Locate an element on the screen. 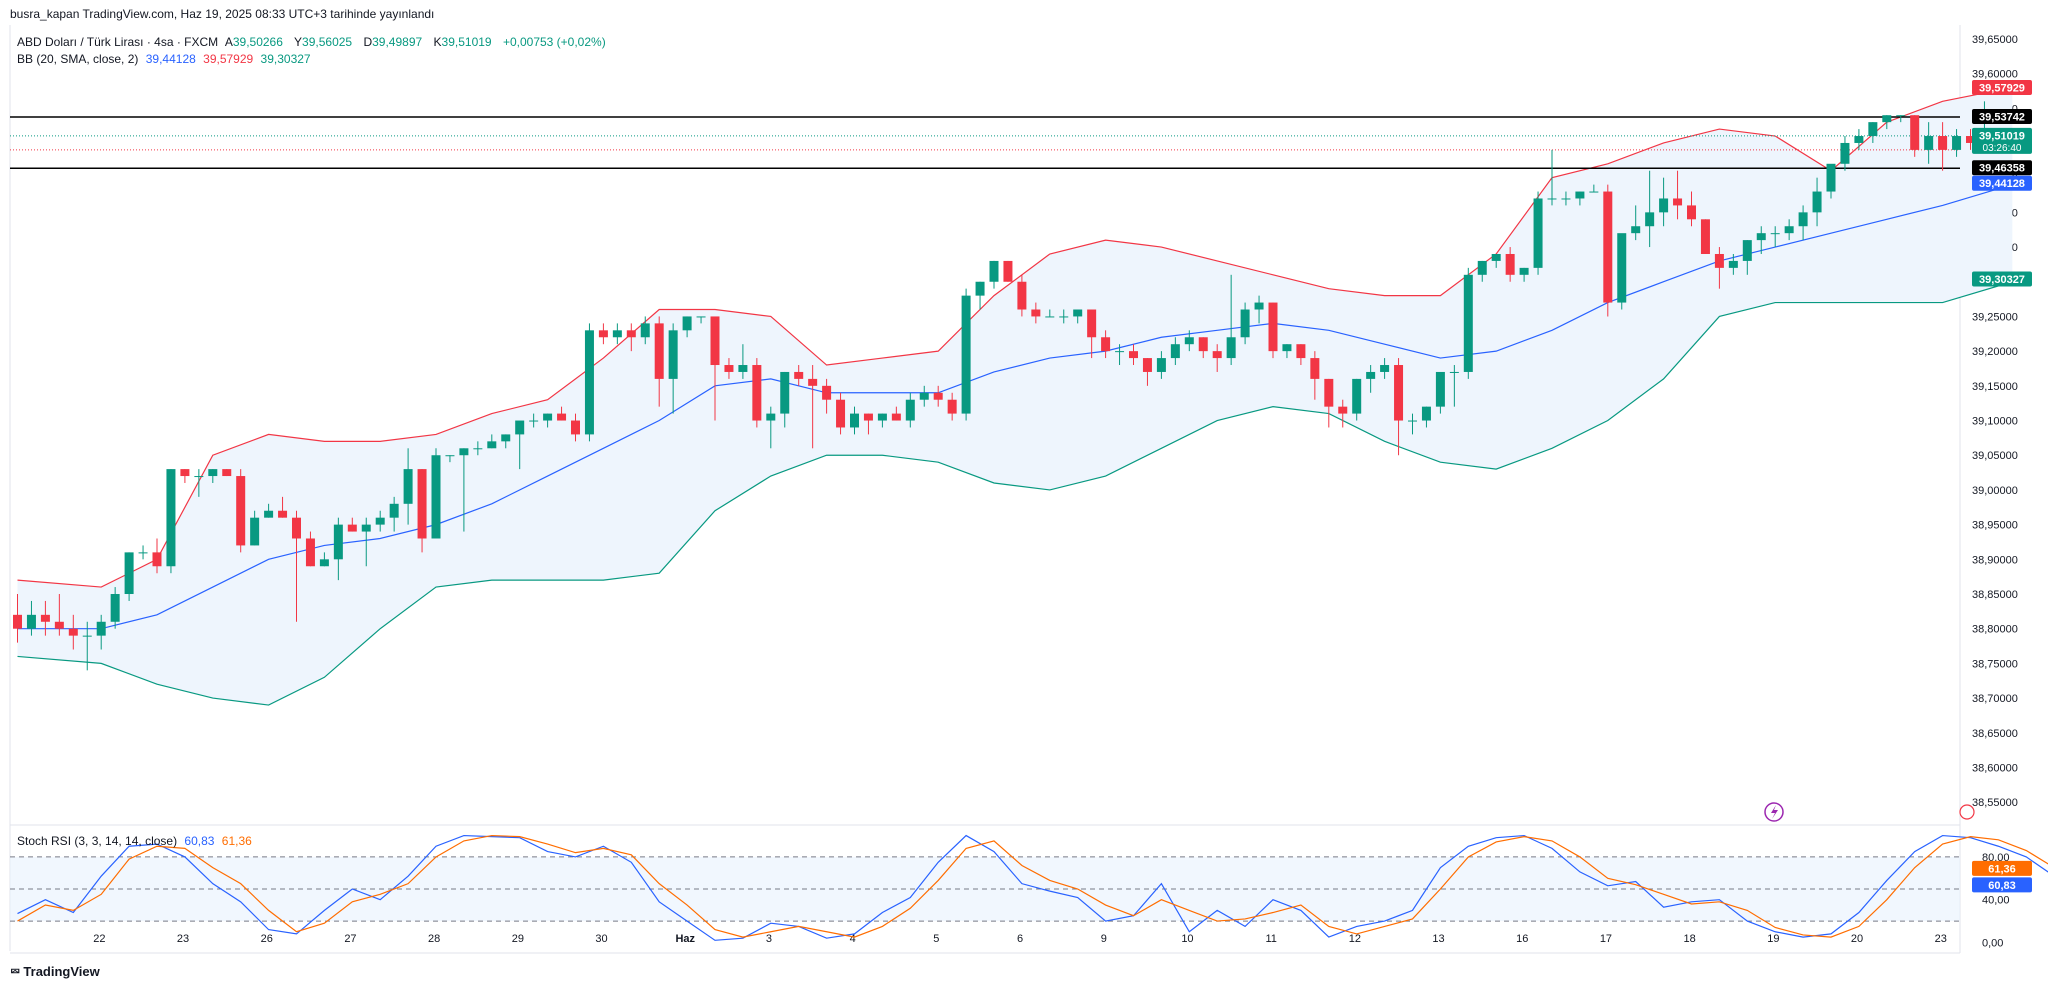  price-label-text: 39,30327 is located at coordinates (2002, 280).